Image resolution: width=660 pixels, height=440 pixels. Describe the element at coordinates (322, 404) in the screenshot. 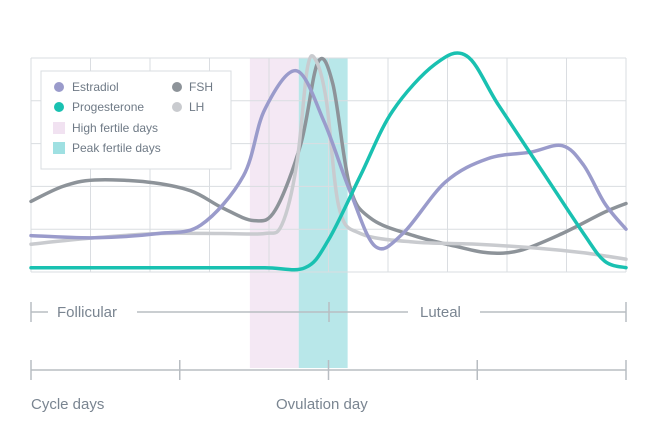

I see `x-axis-label-ovulation-day: Ovulation day` at that location.